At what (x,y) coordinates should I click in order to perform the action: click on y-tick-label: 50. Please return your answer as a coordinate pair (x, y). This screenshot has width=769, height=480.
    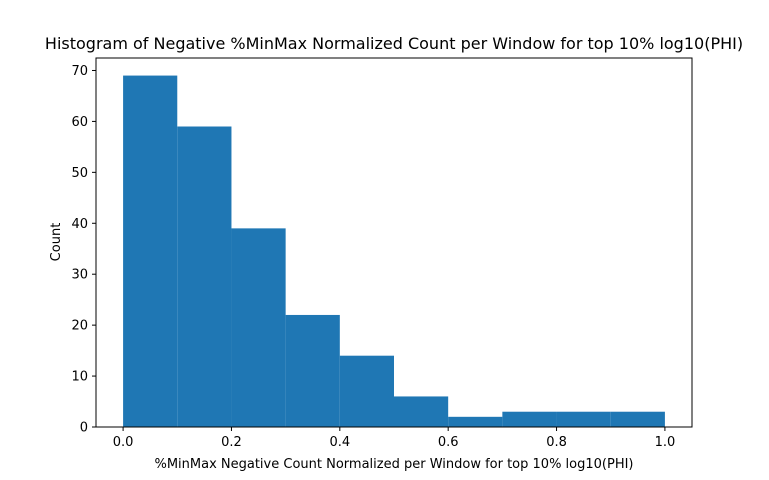
    Looking at the image, I should click on (79, 173).